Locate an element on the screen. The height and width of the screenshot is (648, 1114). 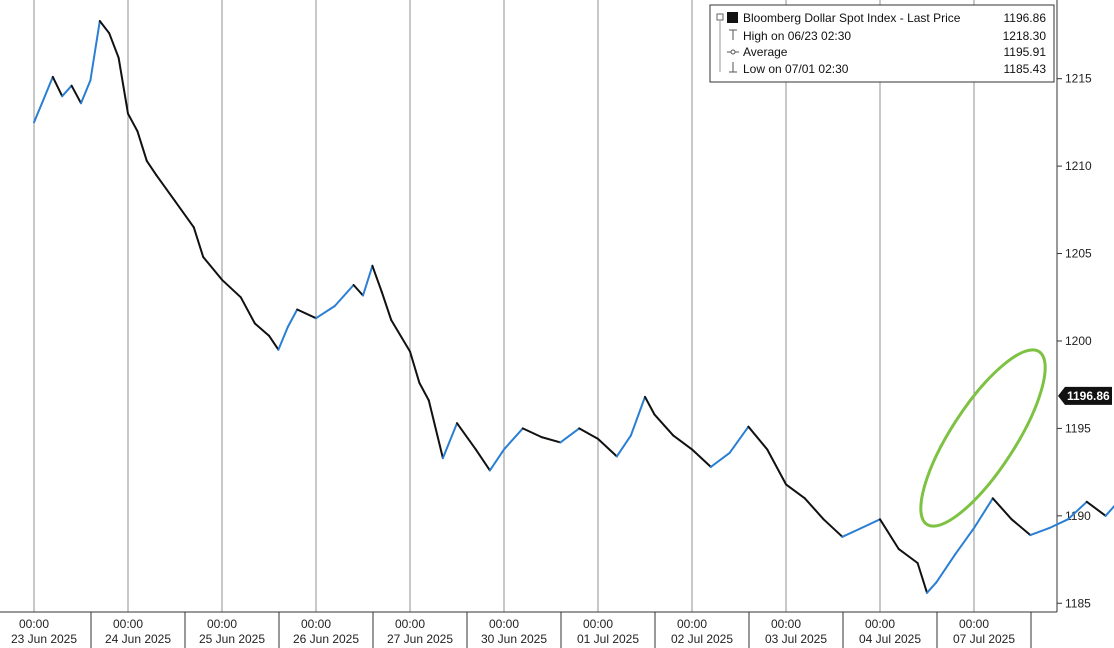
legend-low-value: 1185.43 is located at coordinates (1025, 69).